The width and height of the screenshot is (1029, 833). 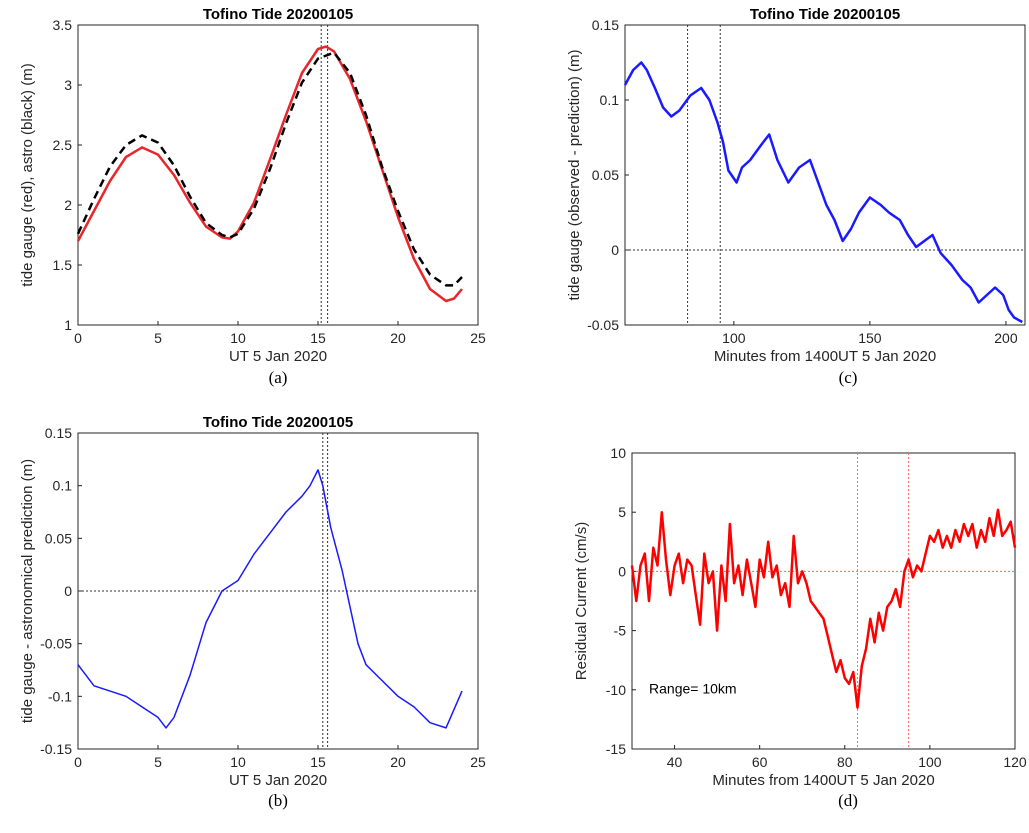 What do you see at coordinates (848, 377) in the screenshot?
I see `caption-c: (c)` at bounding box center [848, 377].